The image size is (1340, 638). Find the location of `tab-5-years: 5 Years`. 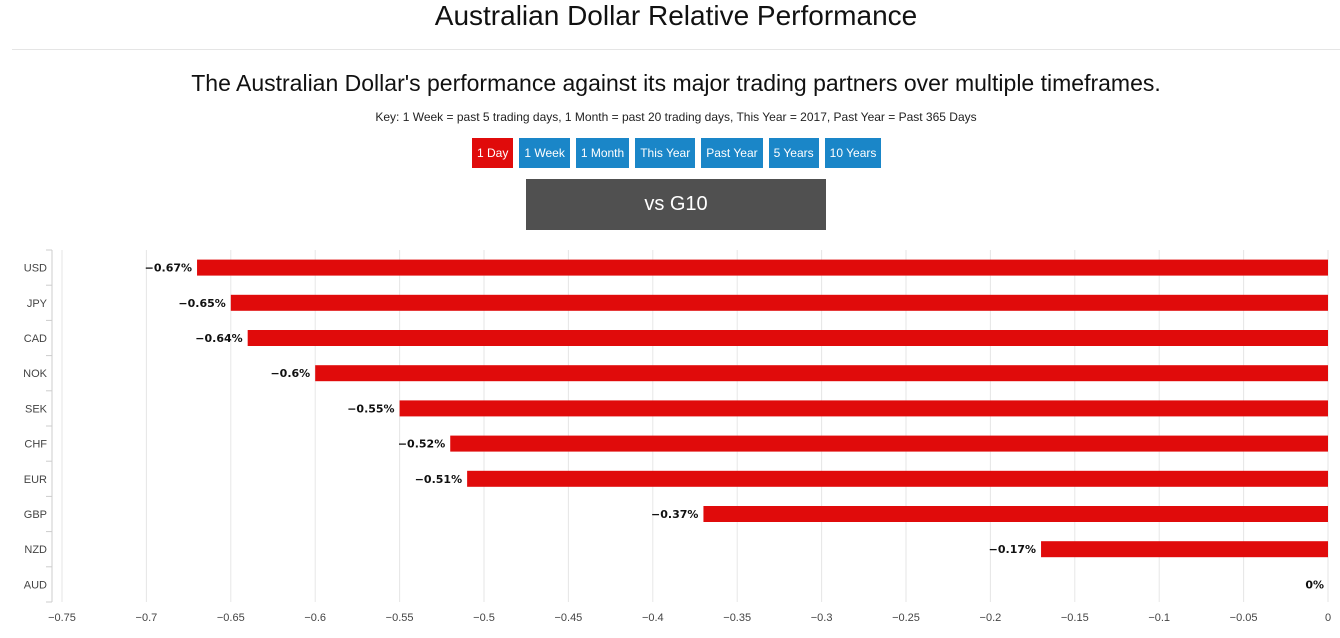

tab-5-years: 5 Years is located at coordinates (793, 153).